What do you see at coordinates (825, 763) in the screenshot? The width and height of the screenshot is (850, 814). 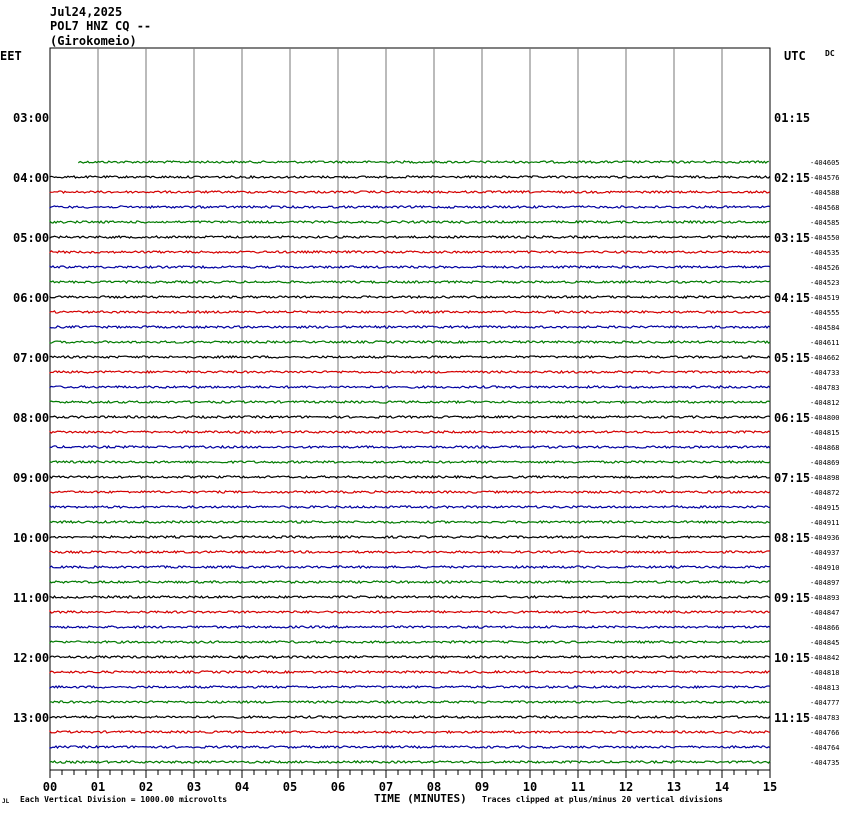 I see `trace-offset-label: -404735` at bounding box center [825, 763].